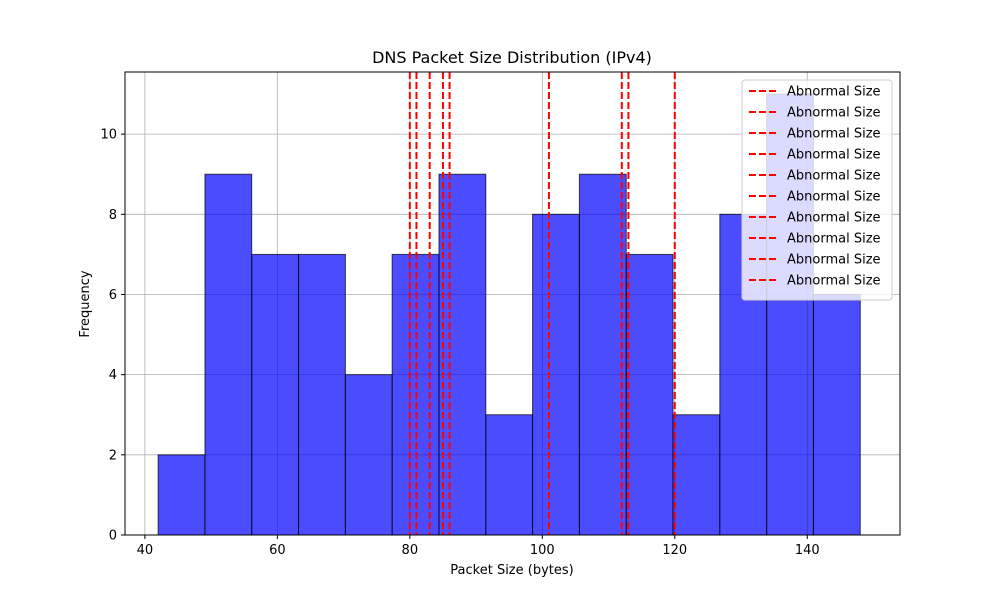  What do you see at coordinates (145, 550) in the screenshot?
I see `x-tick-label: 40` at bounding box center [145, 550].